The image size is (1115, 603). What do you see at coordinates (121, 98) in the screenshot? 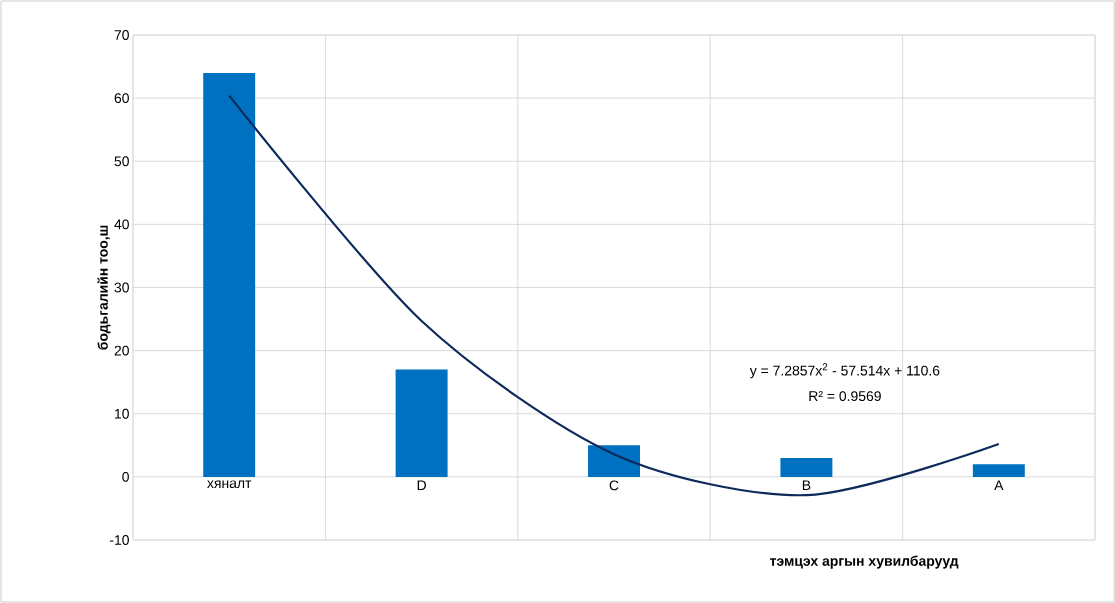
I see `y-tick-label: 60` at bounding box center [121, 98].